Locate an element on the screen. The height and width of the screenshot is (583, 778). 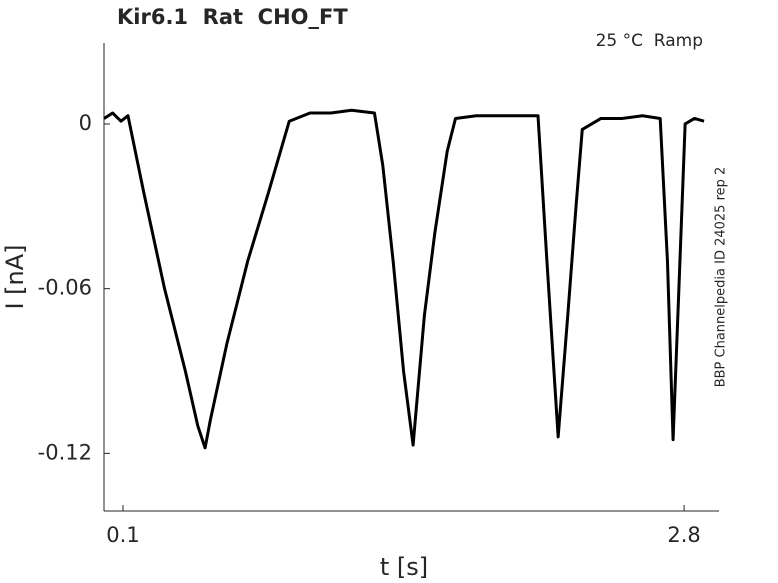
x-tick-label: 2.8 is located at coordinates (683, 535).